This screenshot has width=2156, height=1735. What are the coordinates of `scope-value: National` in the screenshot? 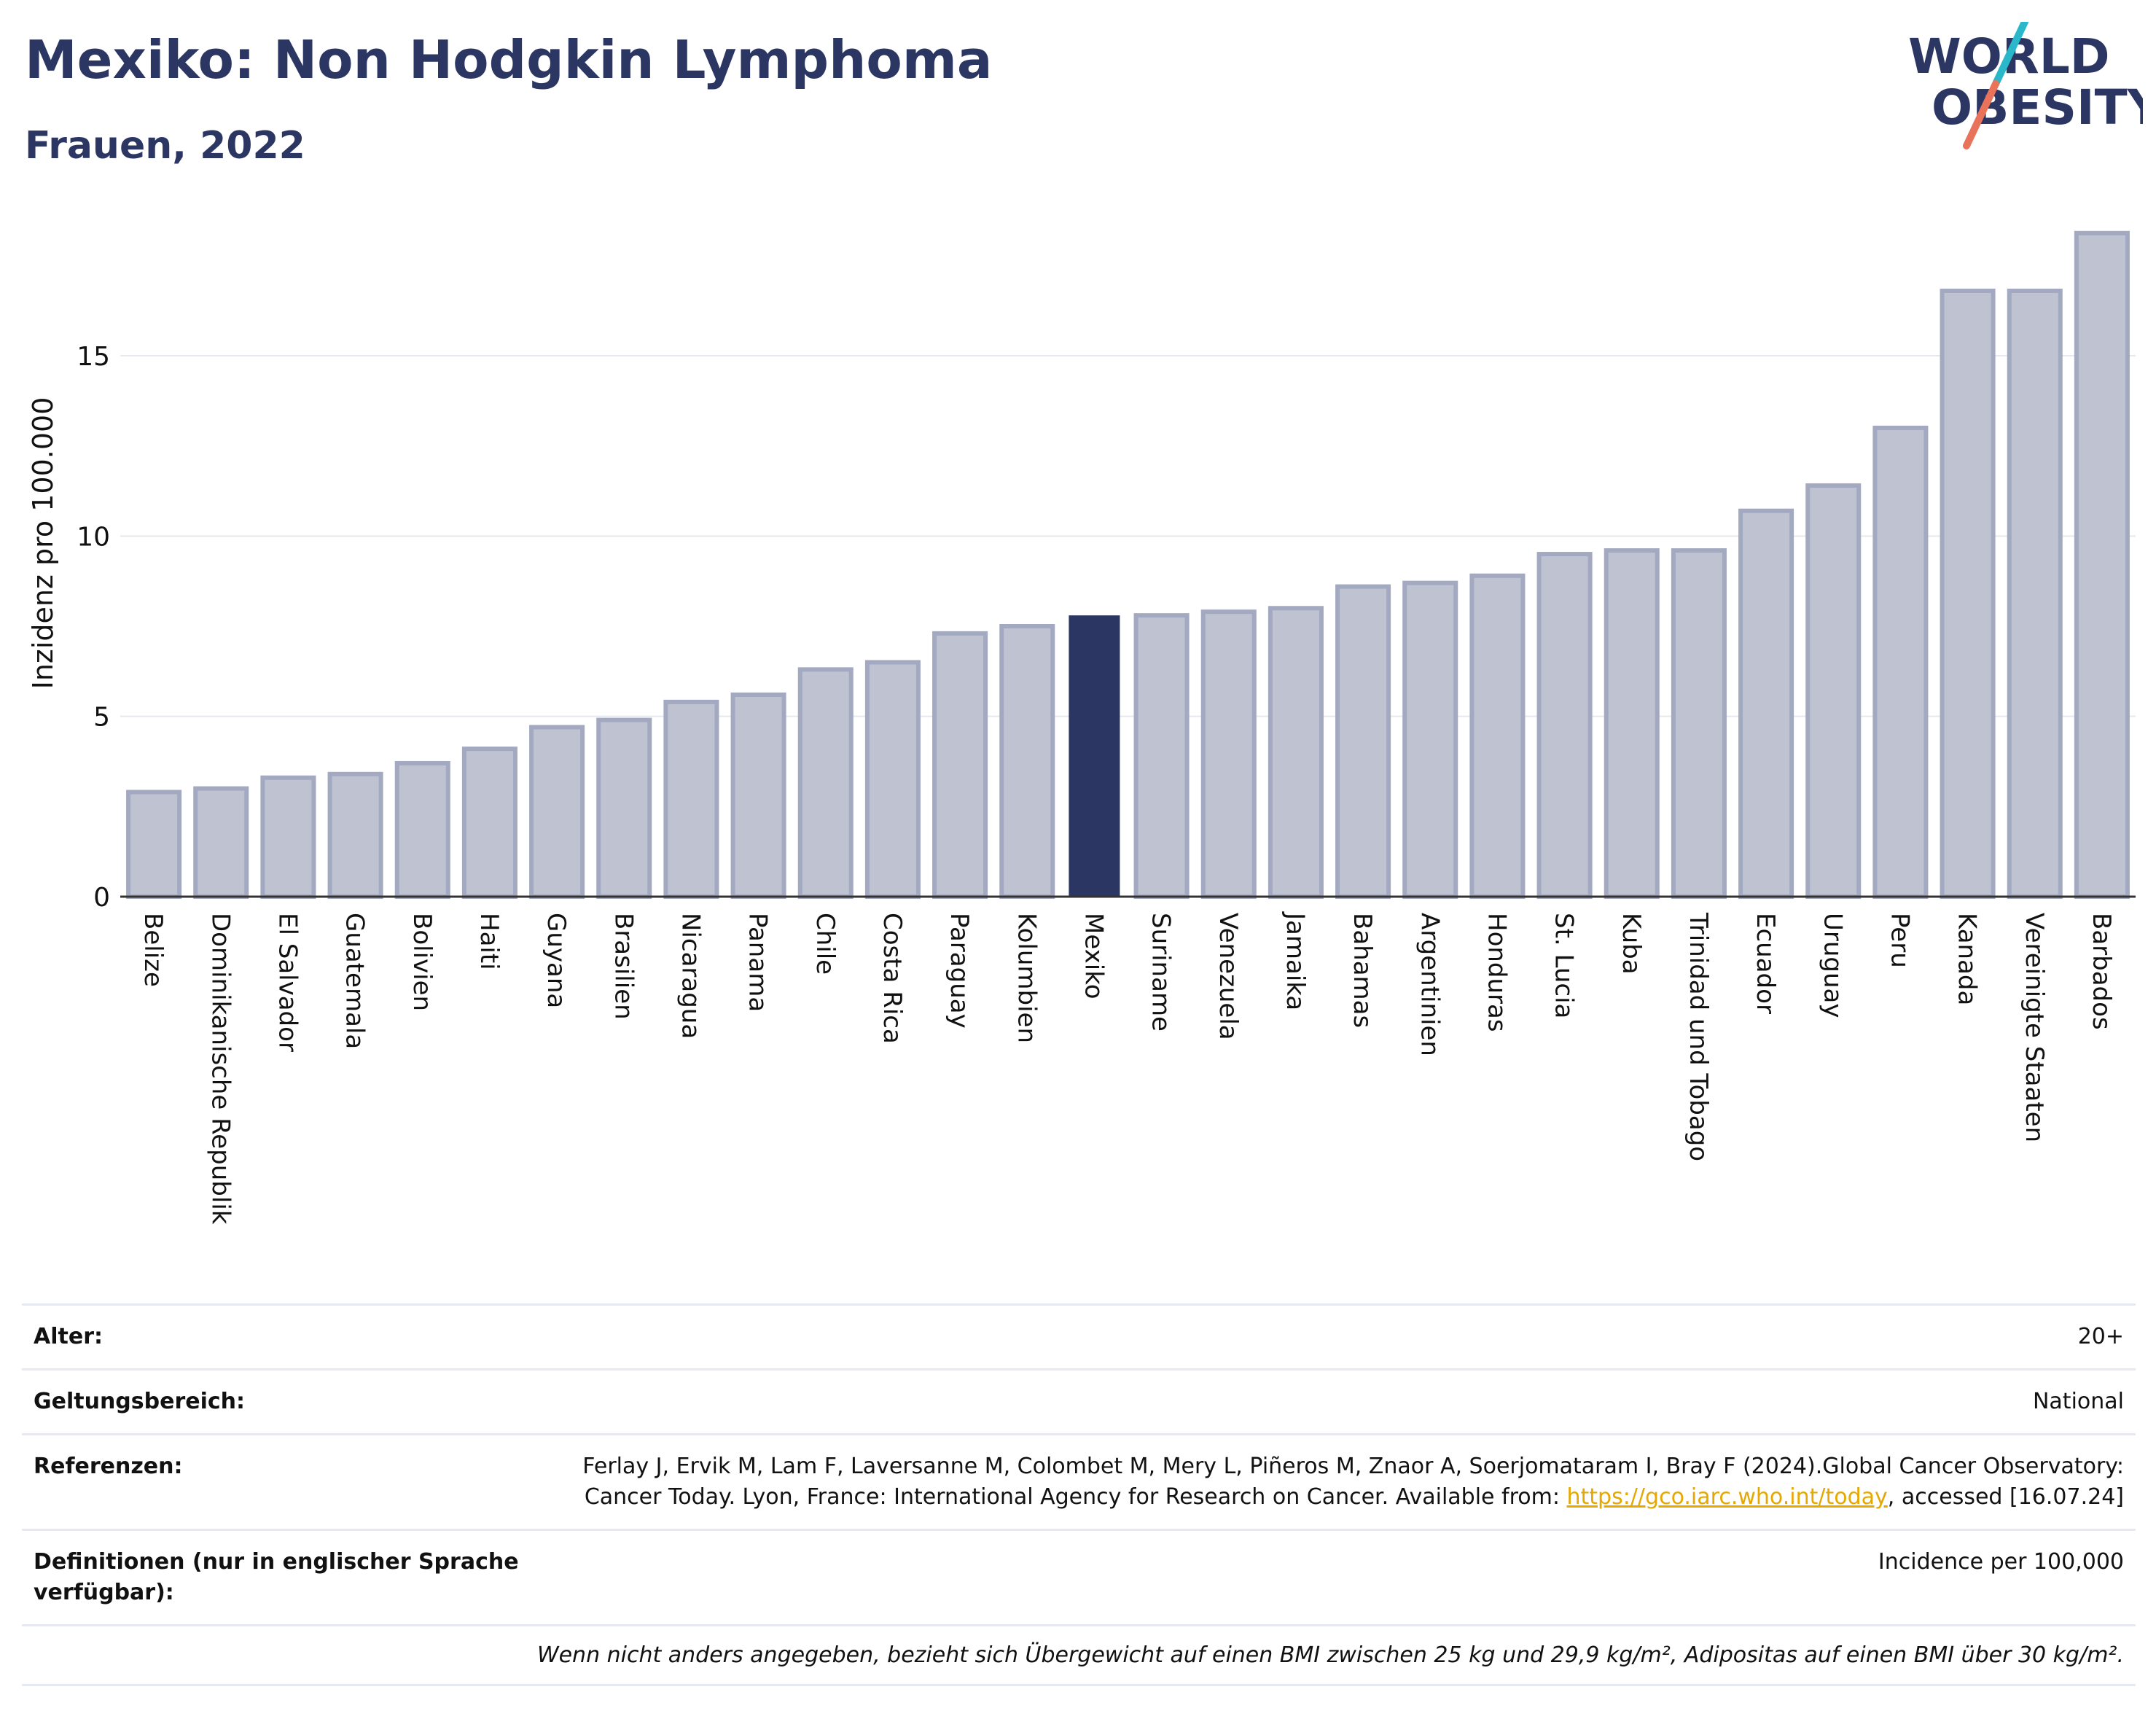 It's located at (1346, 1401).